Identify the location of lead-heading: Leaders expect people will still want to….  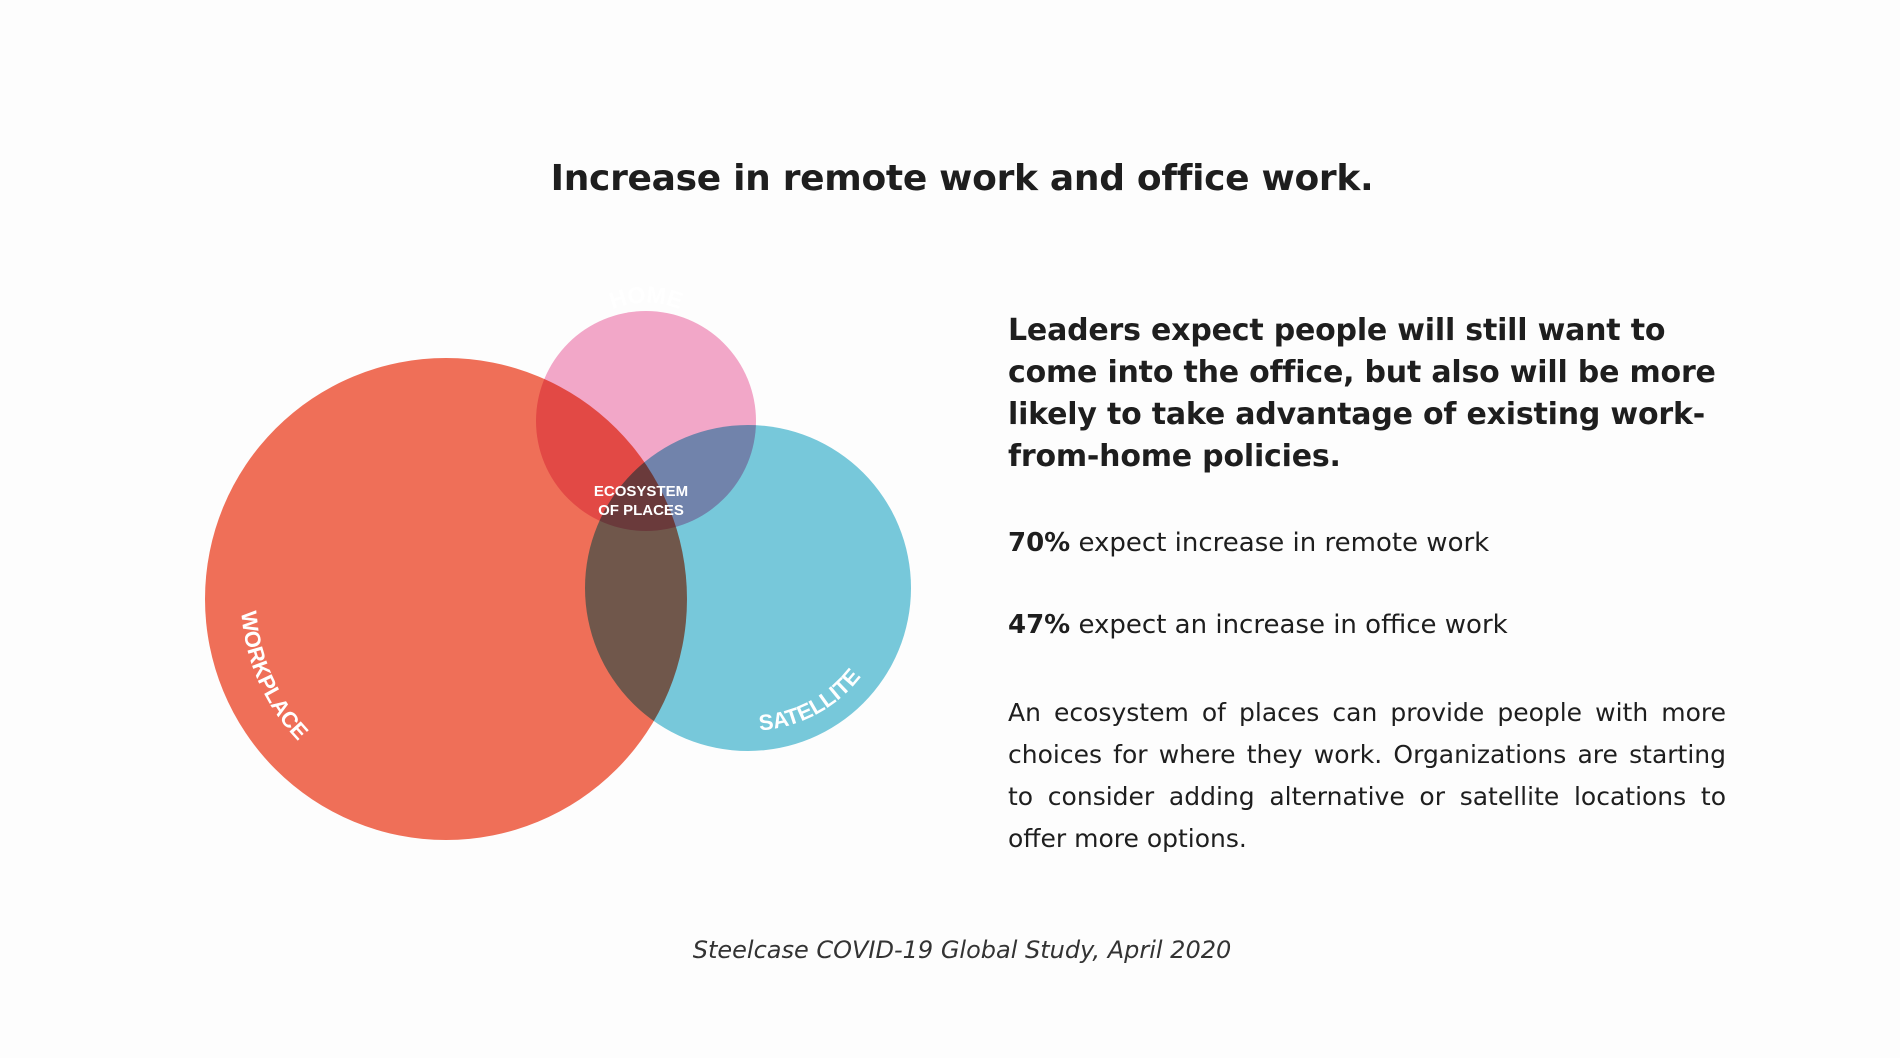
(1362, 393).